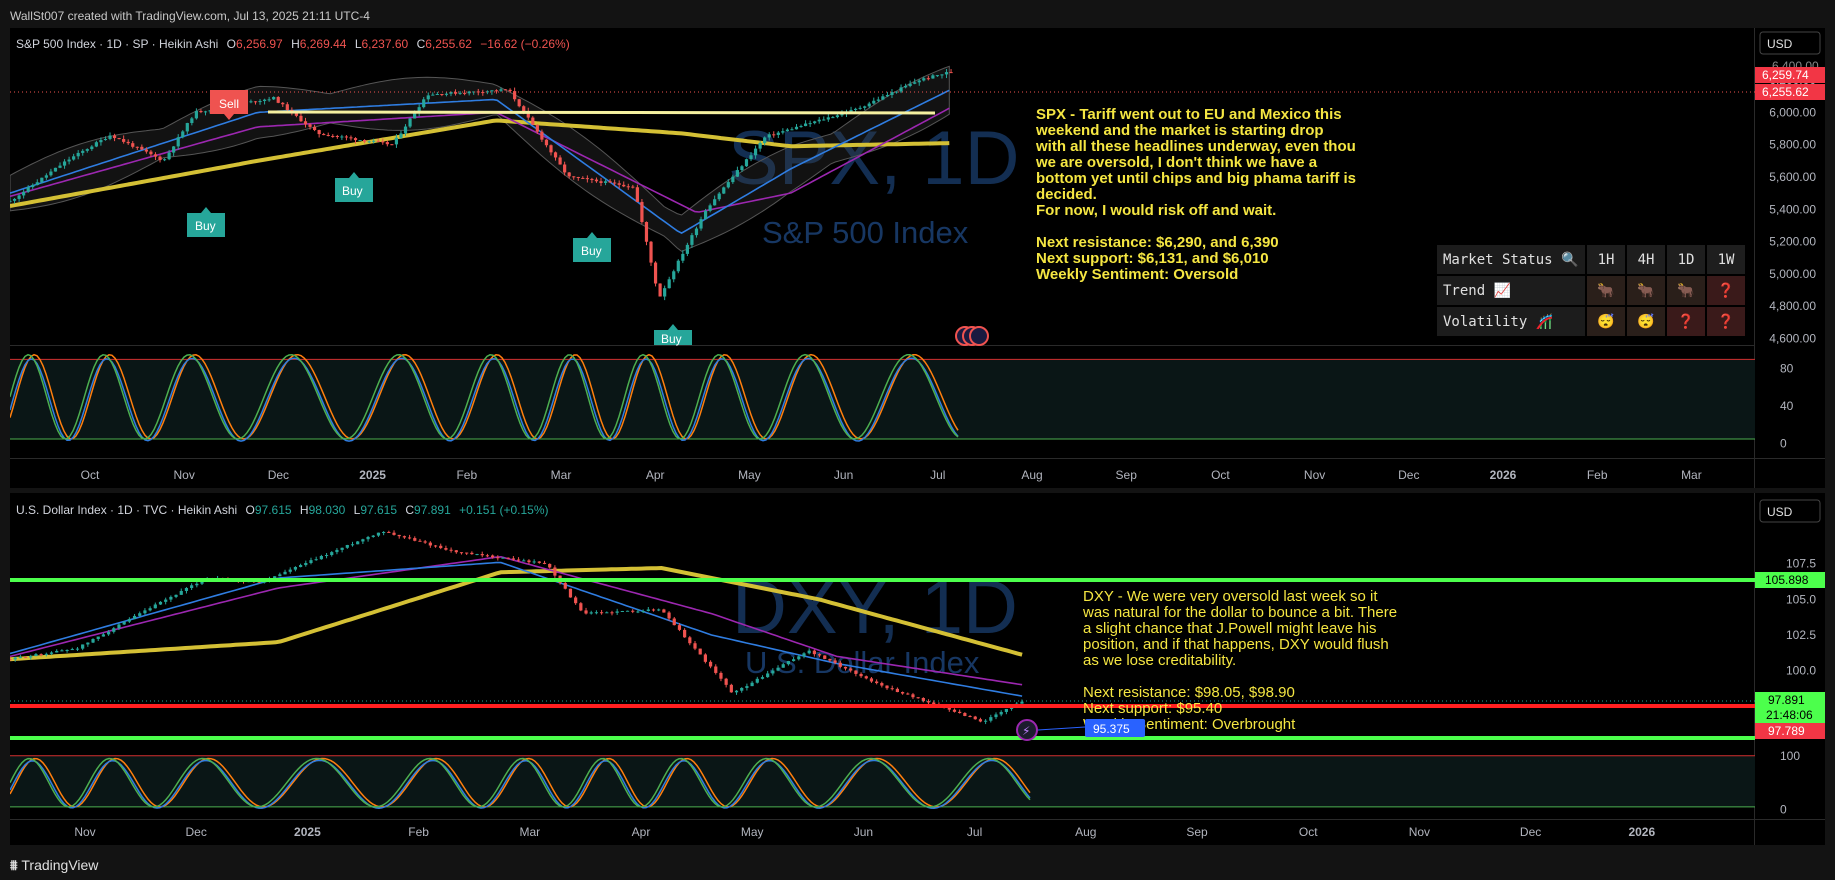 Image resolution: width=1835 pixels, height=880 pixels. What do you see at coordinates (601, 112) in the screenshot?
I see `spx-resistance-line` at bounding box center [601, 112].